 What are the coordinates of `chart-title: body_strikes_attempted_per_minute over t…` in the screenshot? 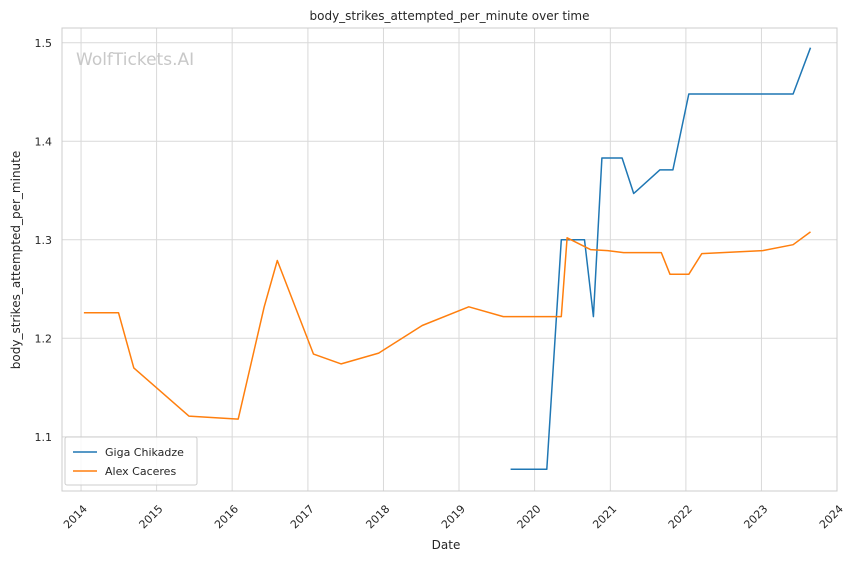 It's located at (450, 16).